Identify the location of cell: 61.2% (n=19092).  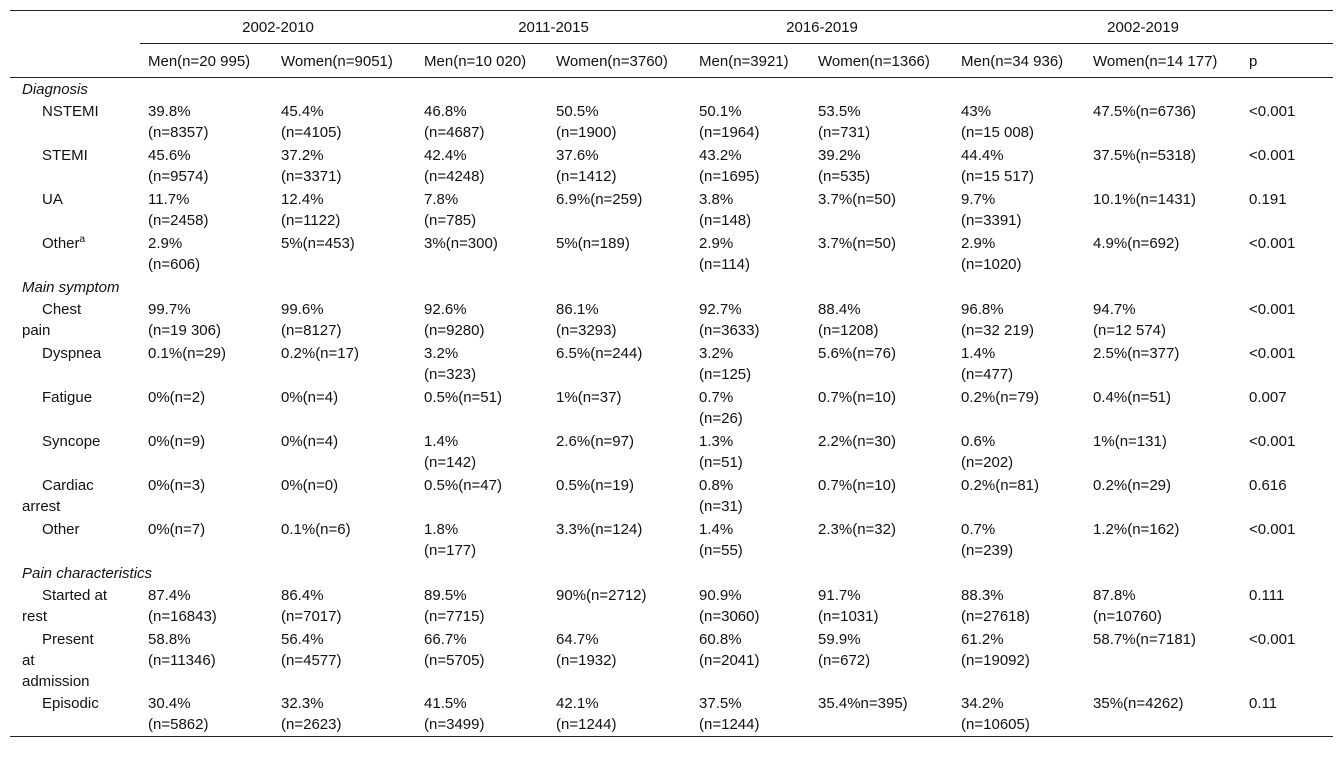
(995, 650).